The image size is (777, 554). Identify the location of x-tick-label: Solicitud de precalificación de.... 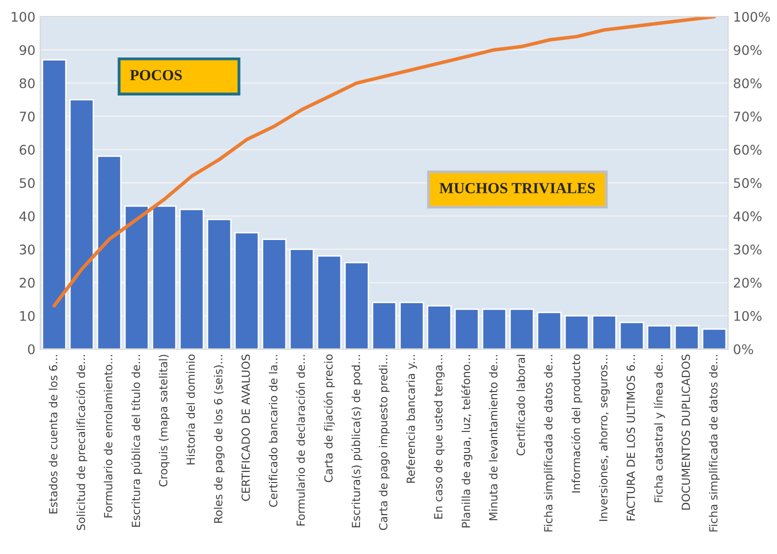
(82, 442).